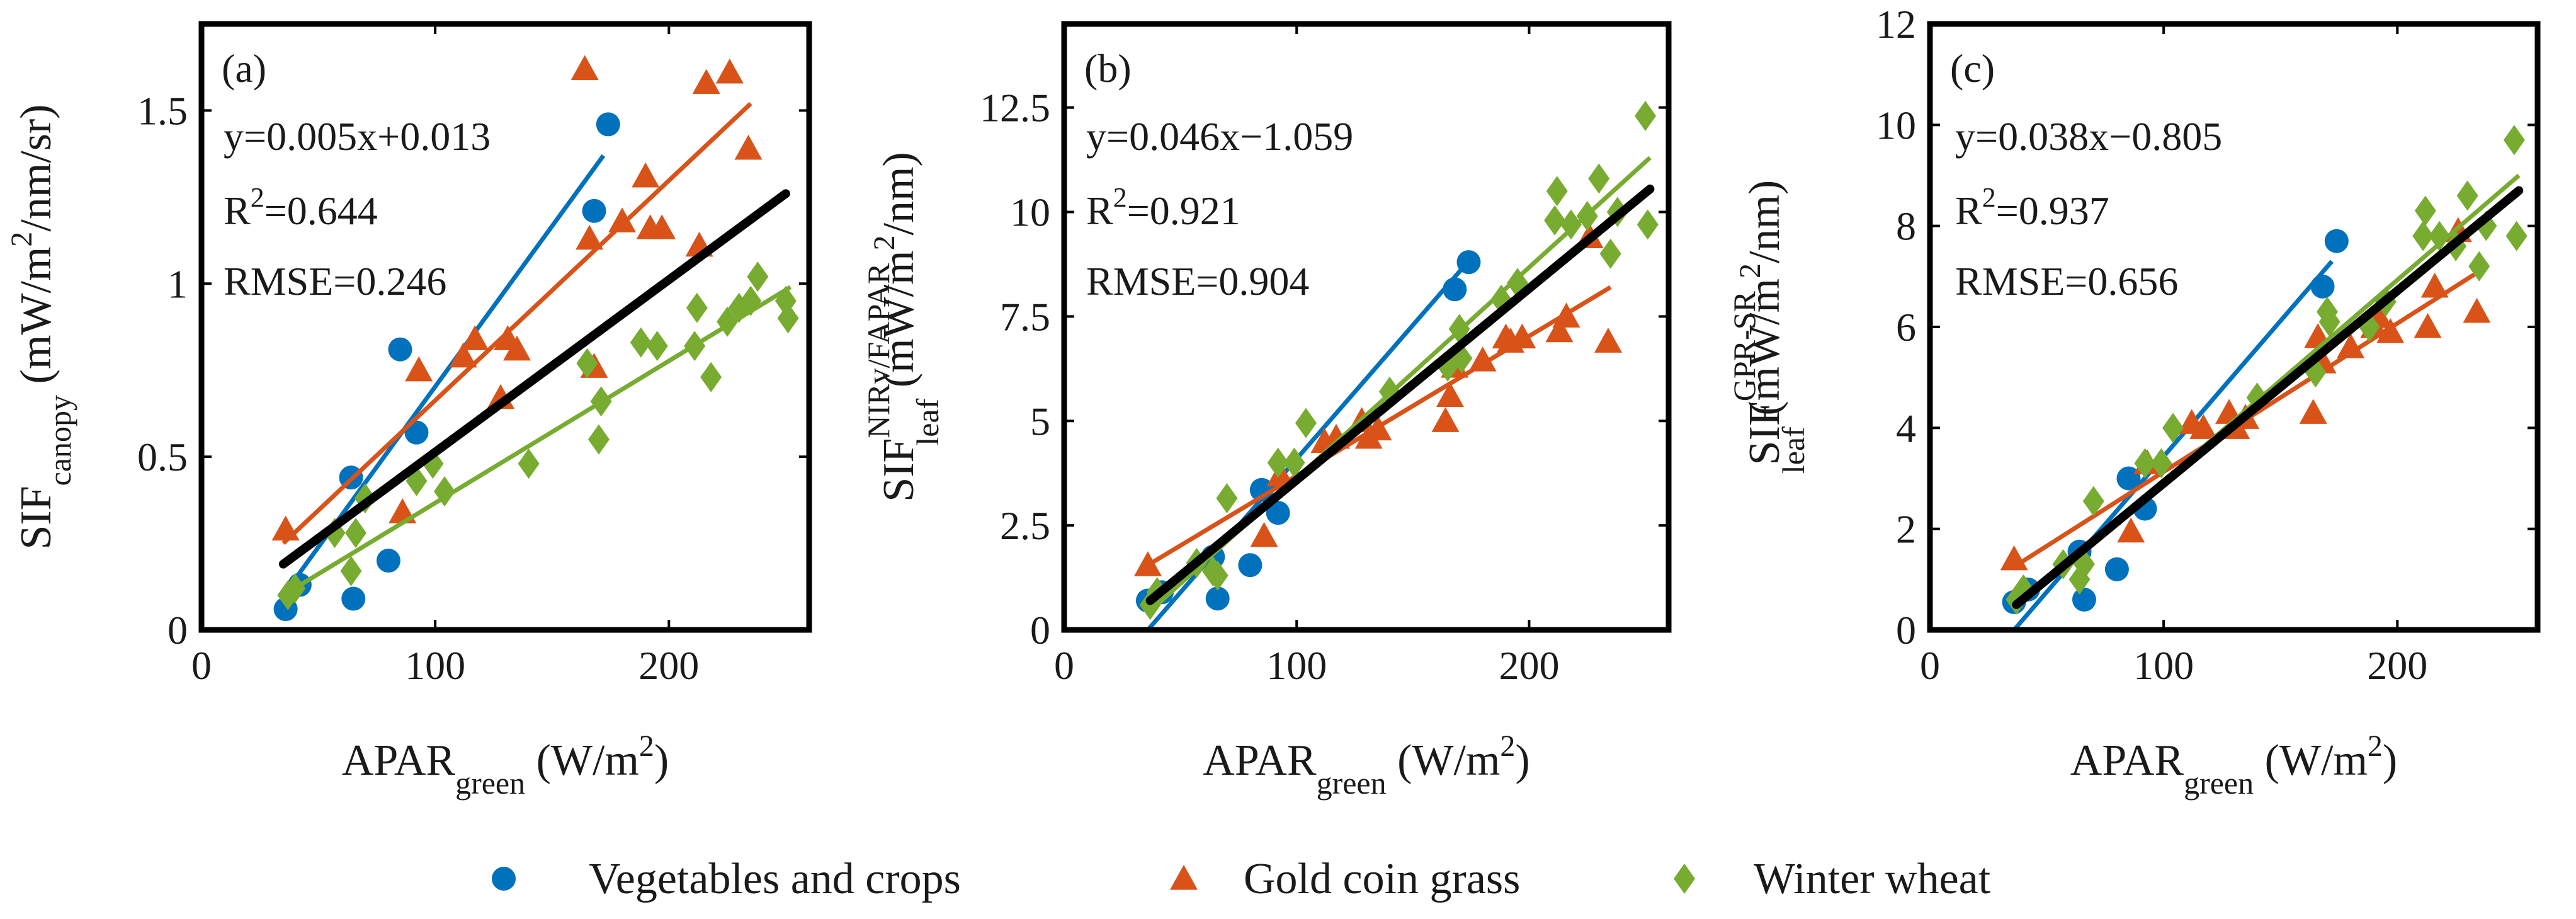 Image resolution: width=2576 pixels, height=919 pixels. I want to click on series-vegetables, so click(446, 367).